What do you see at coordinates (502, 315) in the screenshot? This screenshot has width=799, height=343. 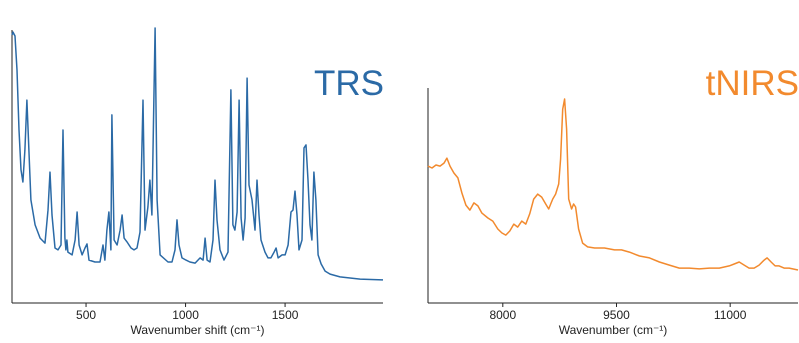 I see `x-tick-label: 8000` at bounding box center [502, 315].